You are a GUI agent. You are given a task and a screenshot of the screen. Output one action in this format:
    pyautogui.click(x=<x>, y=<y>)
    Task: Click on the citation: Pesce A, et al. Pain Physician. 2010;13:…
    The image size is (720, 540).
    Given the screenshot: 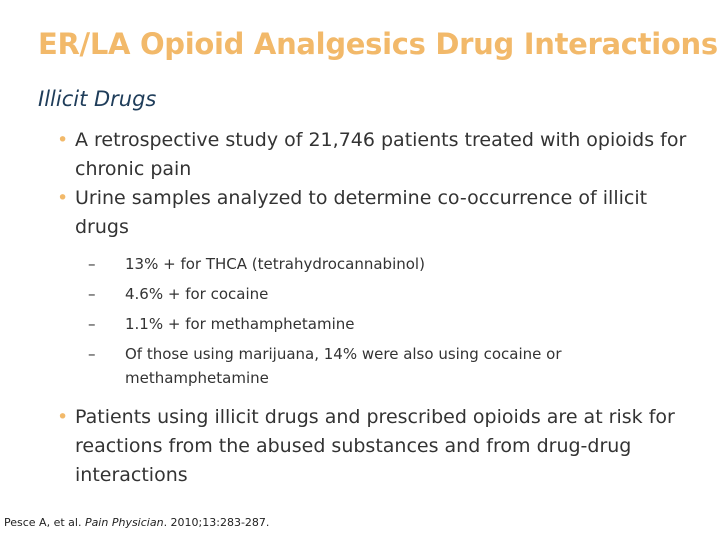 What is the action you would take?
    pyautogui.click(x=136, y=522)
    